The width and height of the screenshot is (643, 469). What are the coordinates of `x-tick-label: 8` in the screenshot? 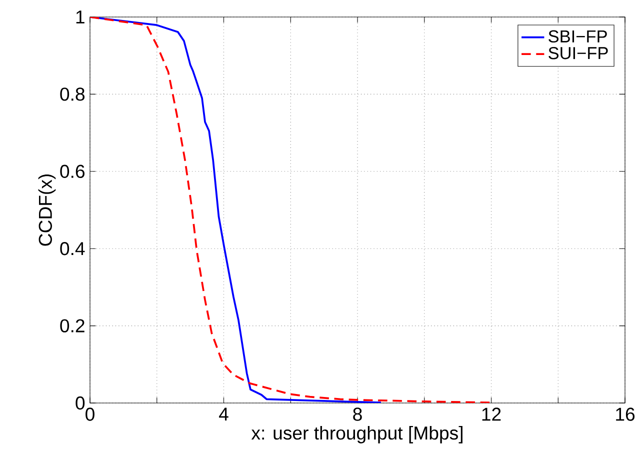 It's located at (357, 414).